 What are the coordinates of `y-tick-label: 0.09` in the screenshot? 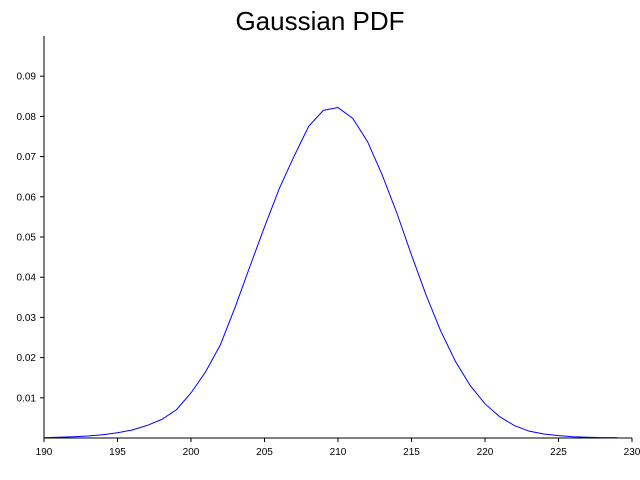 It's located at (27, 77).